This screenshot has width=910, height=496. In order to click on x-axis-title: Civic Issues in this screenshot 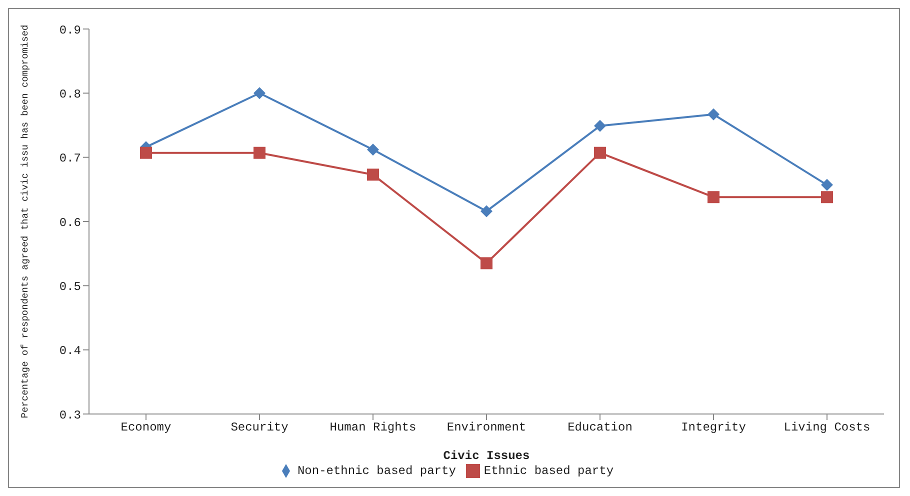, I will do `click(486, 456)`.